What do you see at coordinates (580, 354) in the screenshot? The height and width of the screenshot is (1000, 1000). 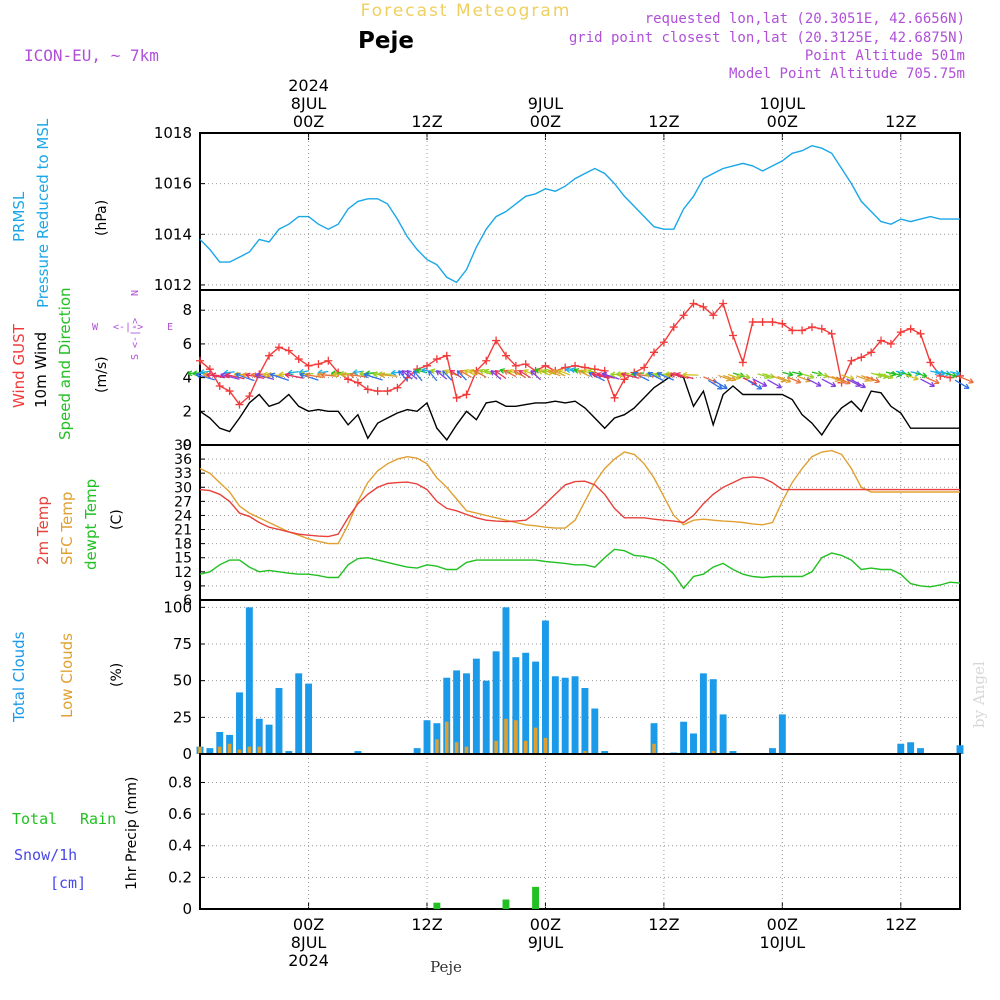 I see `series-wind-gust` at bounding box center [580, 354].